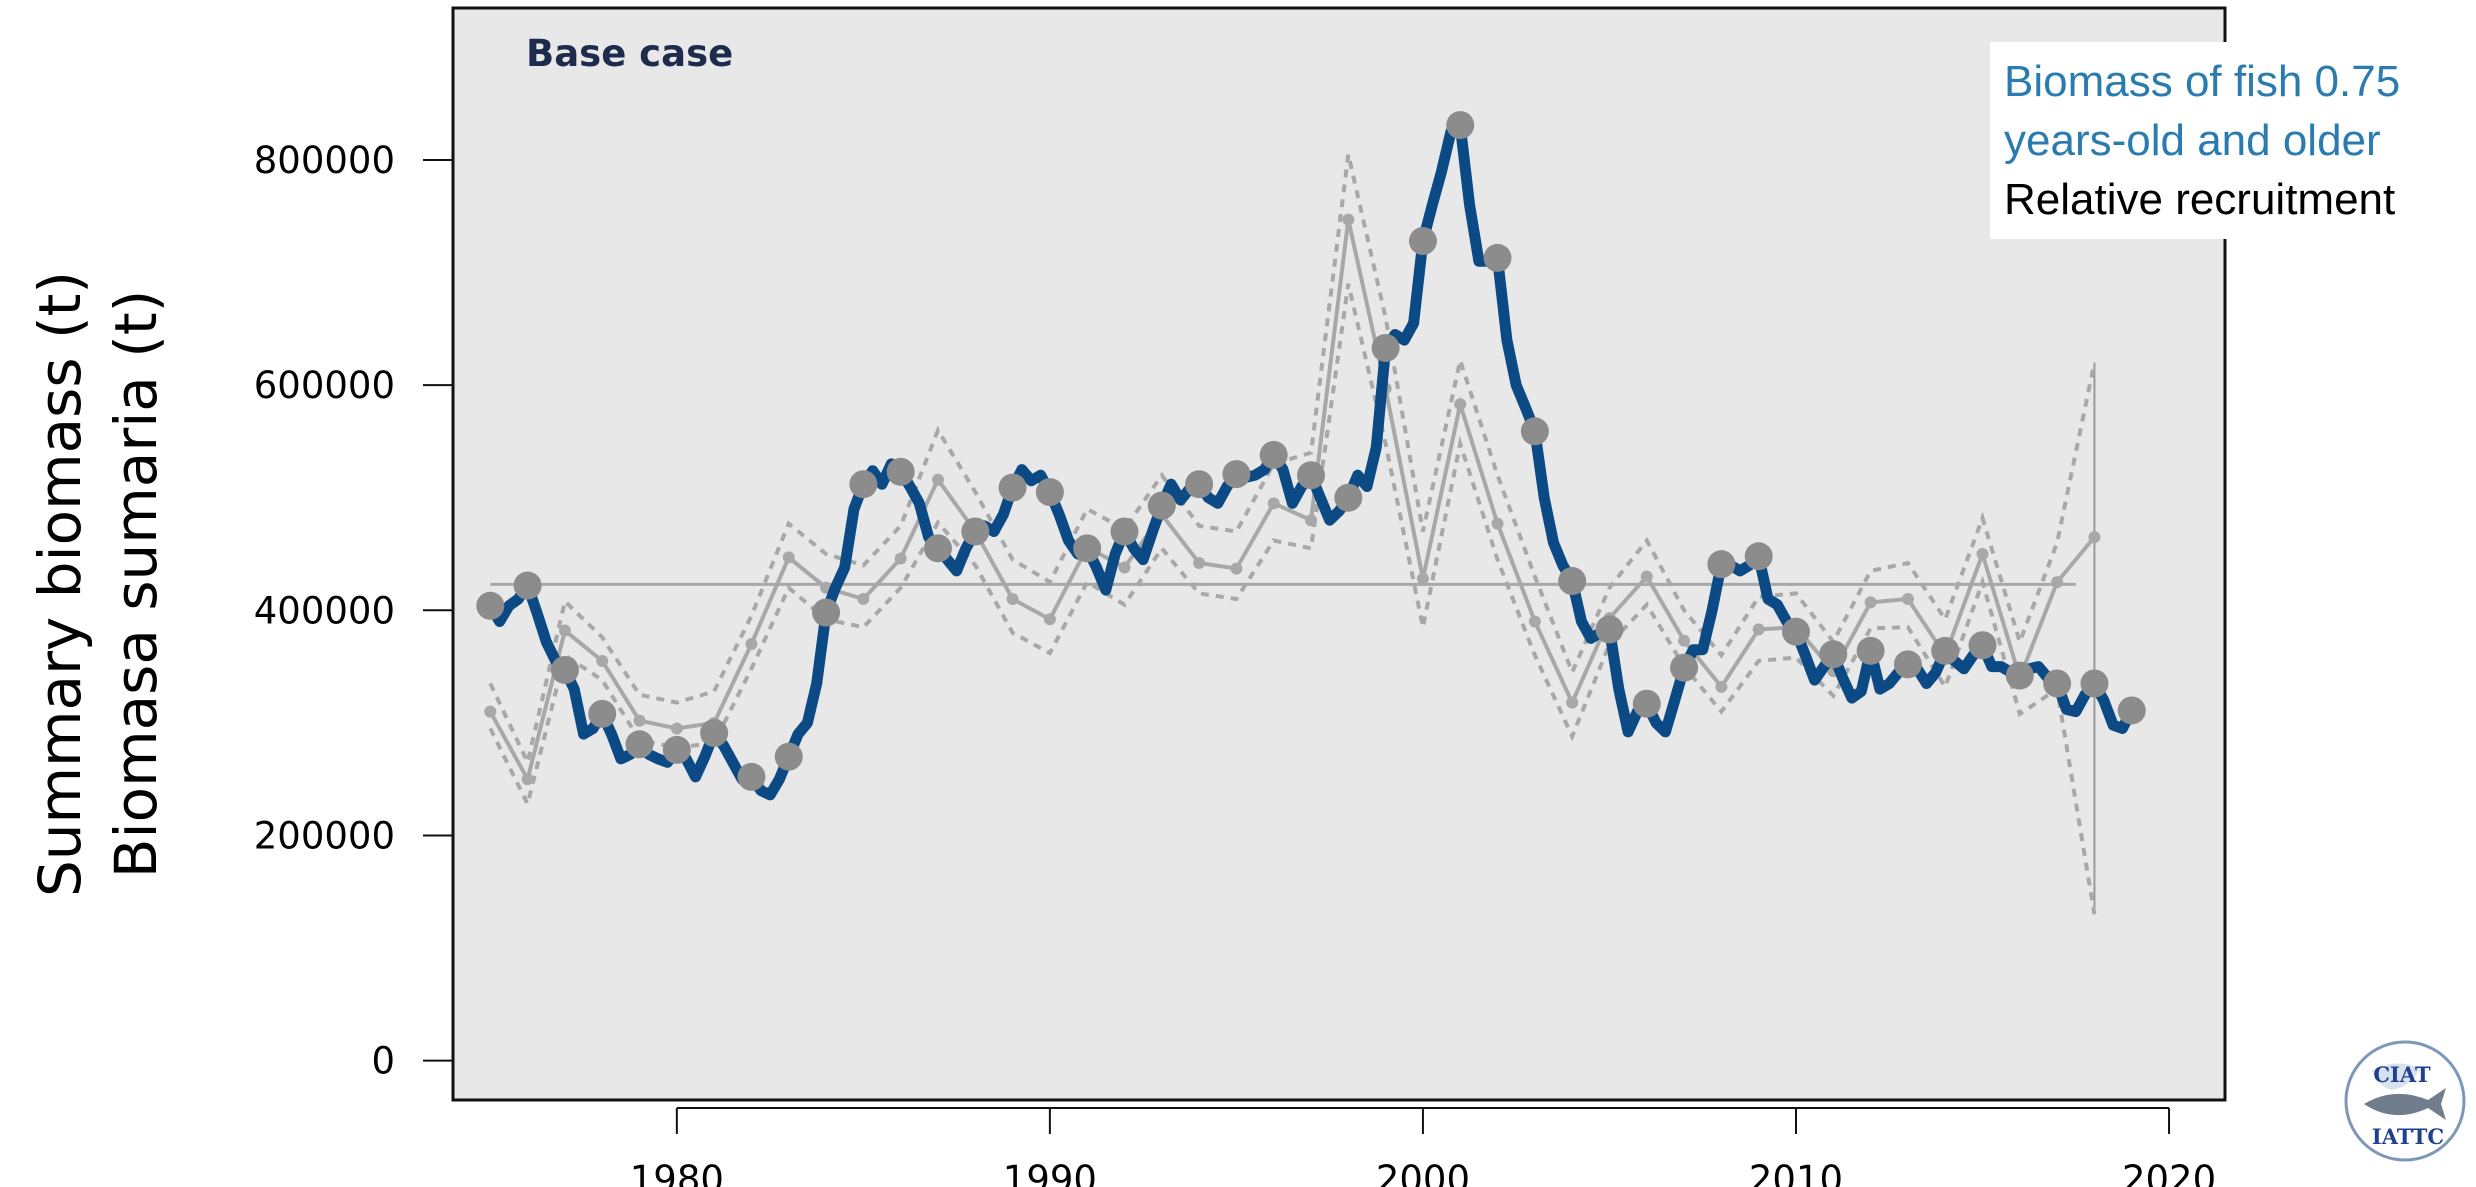 This screenshot has width=2476, height=1187. I want to click on legend-biomass-line-2: years-old and older, so click(2234, 140).